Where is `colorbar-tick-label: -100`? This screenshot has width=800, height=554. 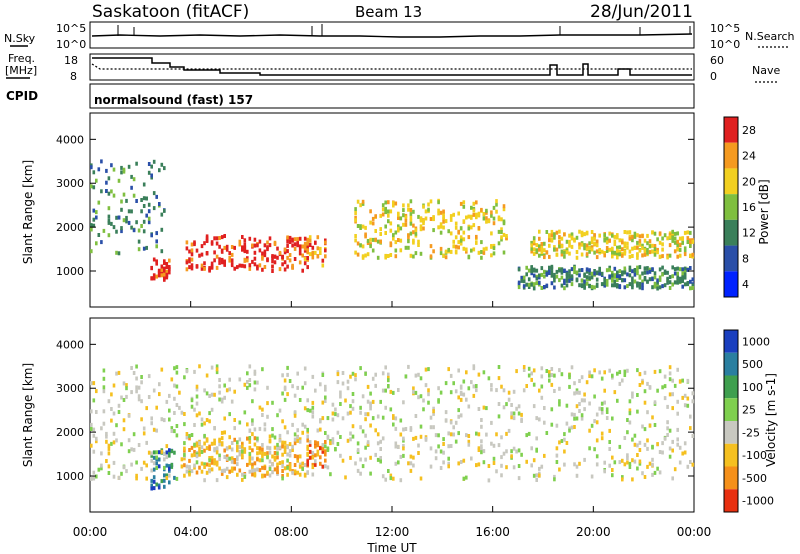
colorbar-tick-label: -100 is located at coordinates (754, 455).